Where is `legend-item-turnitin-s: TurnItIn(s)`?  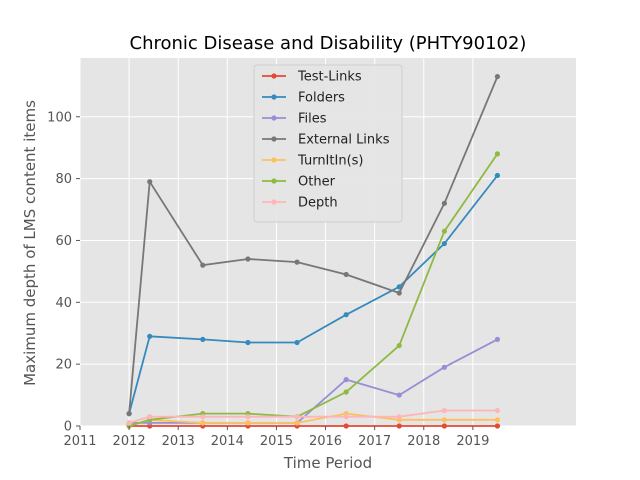
legend-item-turnitin-s: TurnItIn(s) is located at coordinates (312, 161).